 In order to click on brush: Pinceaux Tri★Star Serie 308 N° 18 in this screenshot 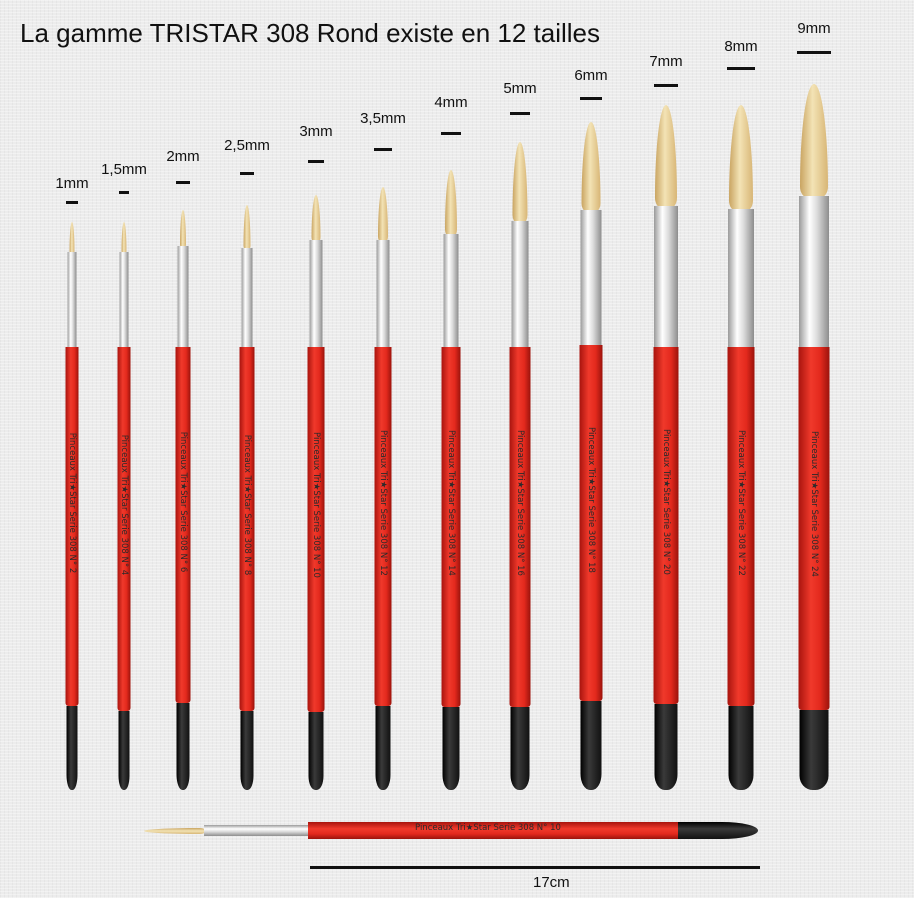, I will do `click(591, 449)`.